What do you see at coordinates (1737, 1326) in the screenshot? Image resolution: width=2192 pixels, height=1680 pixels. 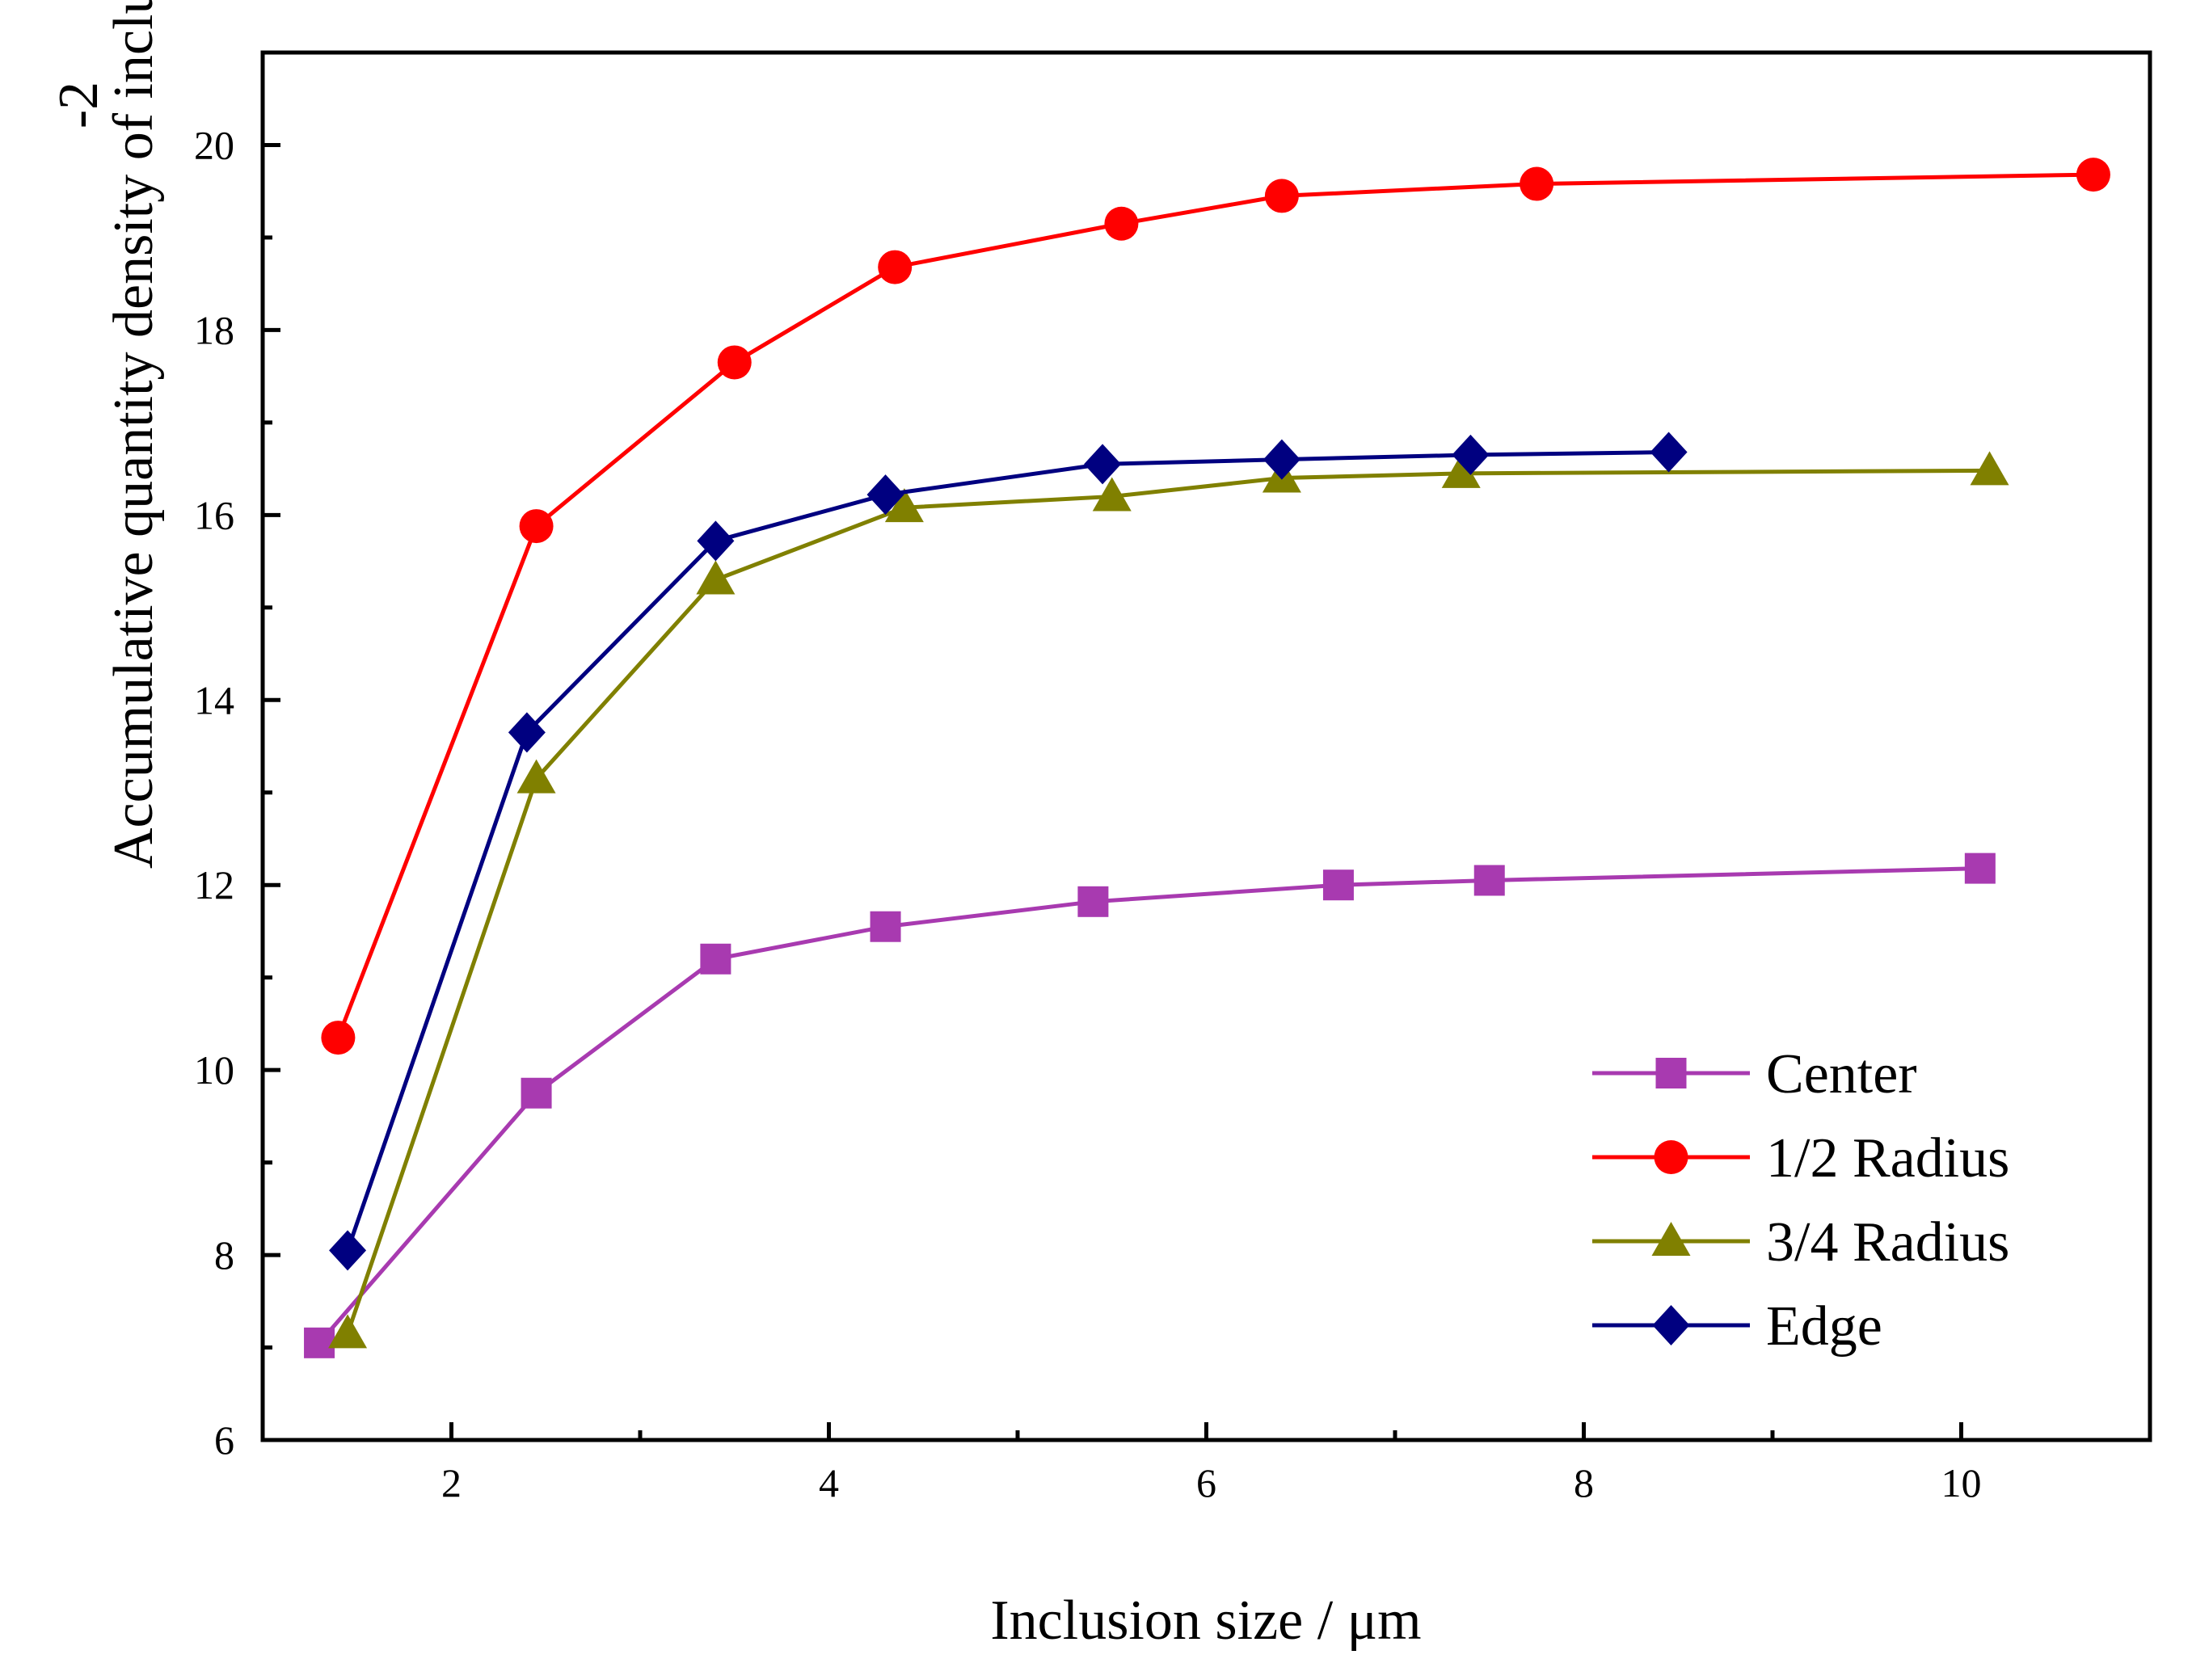 I see `legend-item-edge: Edge` at bounding box center [1737, 1326].